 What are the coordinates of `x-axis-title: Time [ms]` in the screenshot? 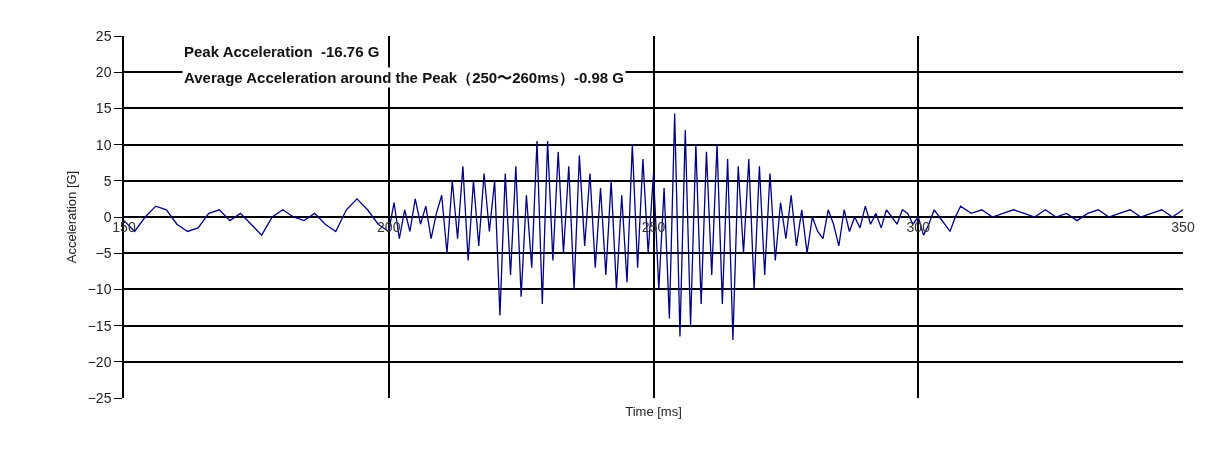 It's located at (653, 411).